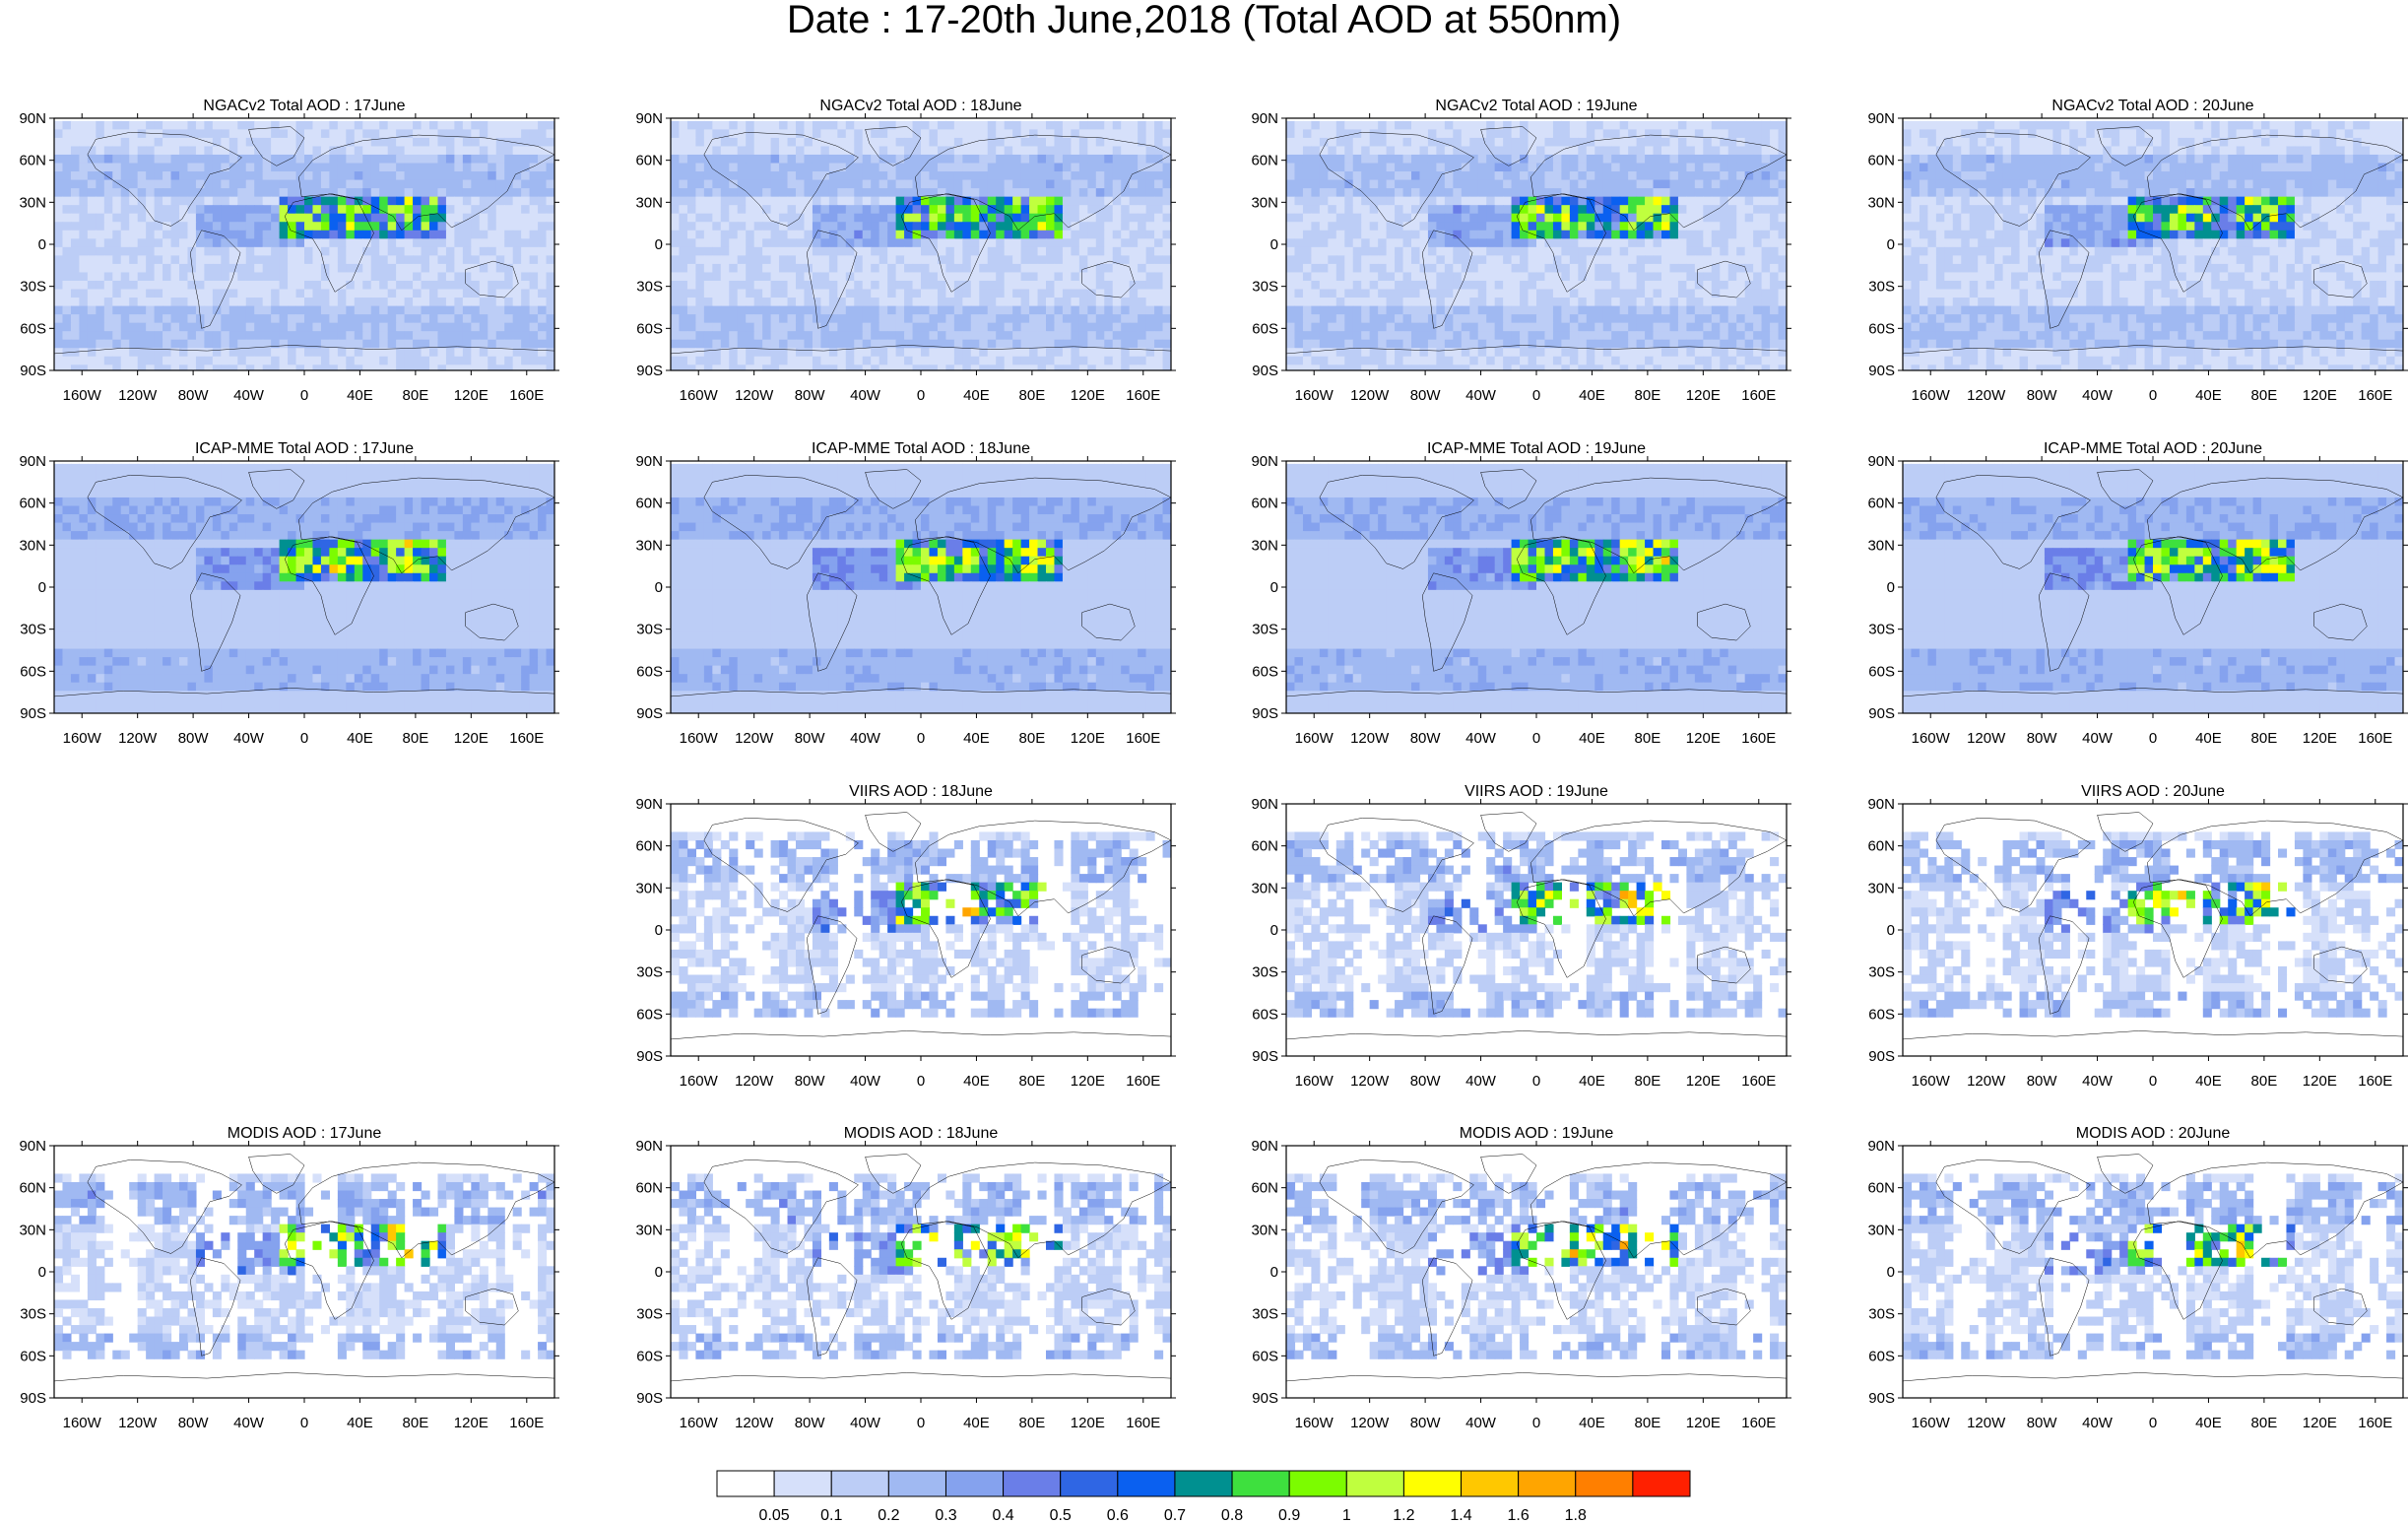 The height and width of the screenshot is (1523, 2408). Describe the element at coordinates (889, 1515) in the screenshot. I see `colorbar-label: 0.2` at that location.